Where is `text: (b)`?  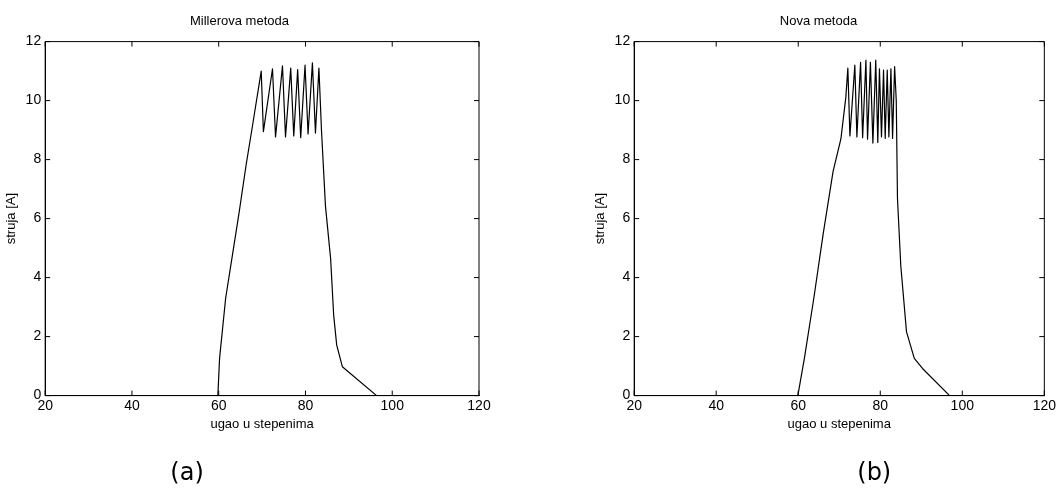
text: (b) is located at coordinates (874, 472).